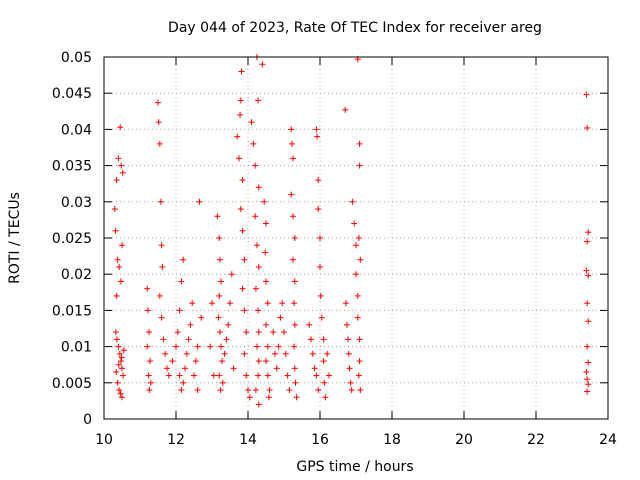 The image size is (640, 480). Describe the element at coordinates (464, 440) in the screenshot. I see `x-tick-label: 20` at that location.